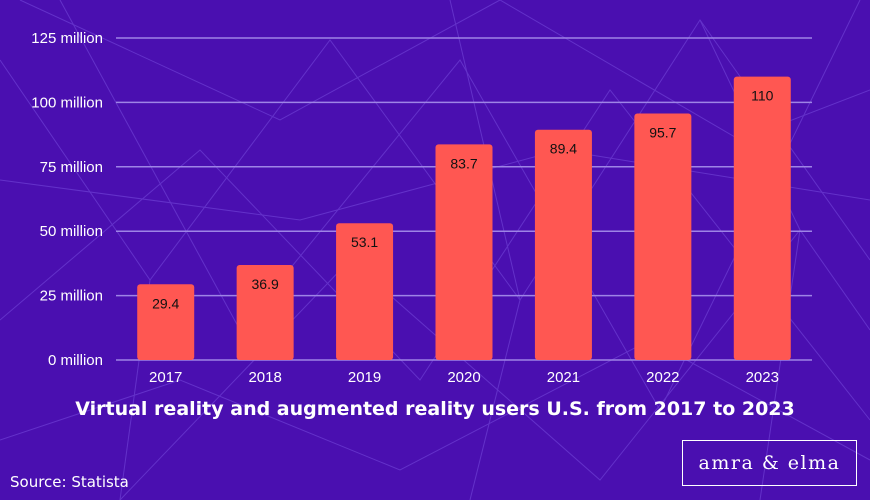 The image size is (870, 500). Describe the element at coordinates (69, 482) in the screenshot. I see `source-label: Source: Statista` at that location.